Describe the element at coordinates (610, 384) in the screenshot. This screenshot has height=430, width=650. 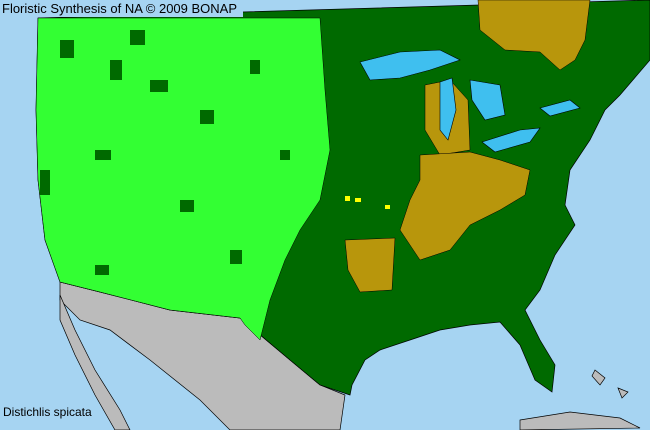
I see `bahamas` at that location.